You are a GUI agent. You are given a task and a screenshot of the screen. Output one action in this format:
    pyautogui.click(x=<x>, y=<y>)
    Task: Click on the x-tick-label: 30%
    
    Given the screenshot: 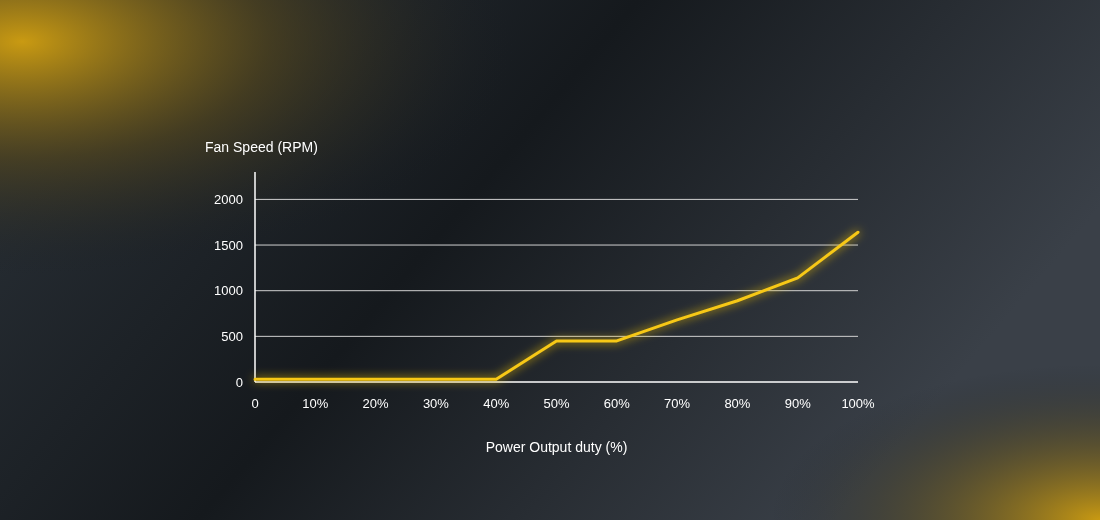 What is the action you would take?
    pyautogui.click(x=436, y=403)
    